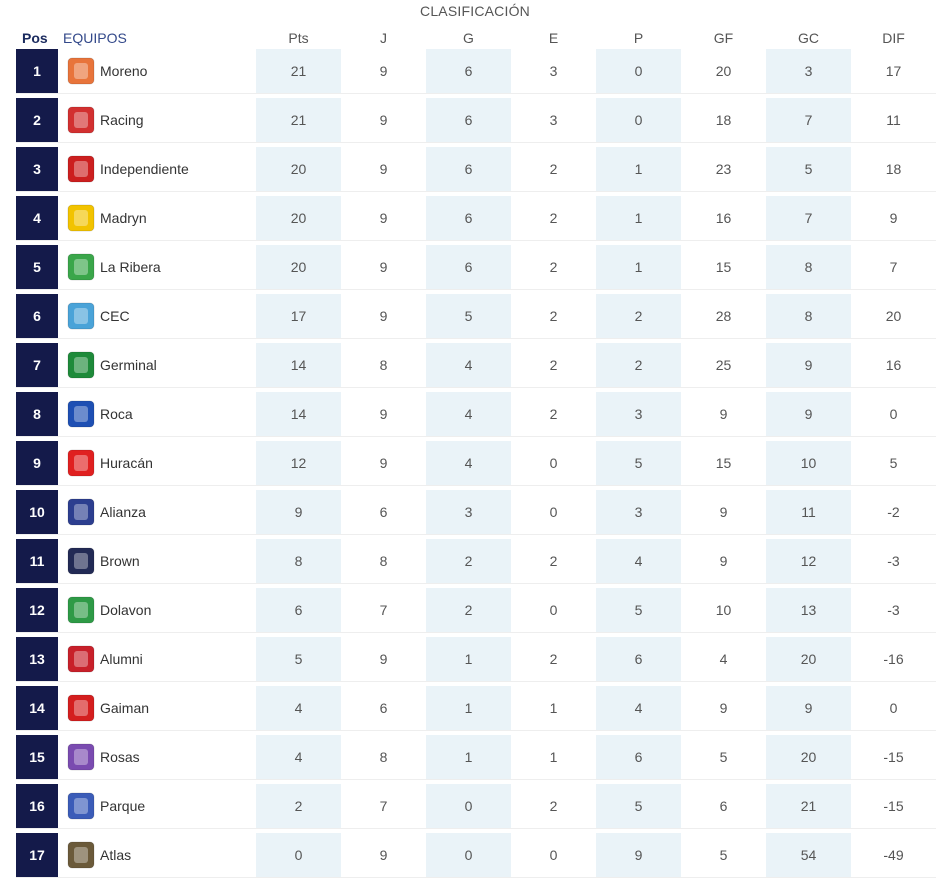 This screenshot has height=882, width=950. I want to click on stat-gc: 20, so click(808, 757).